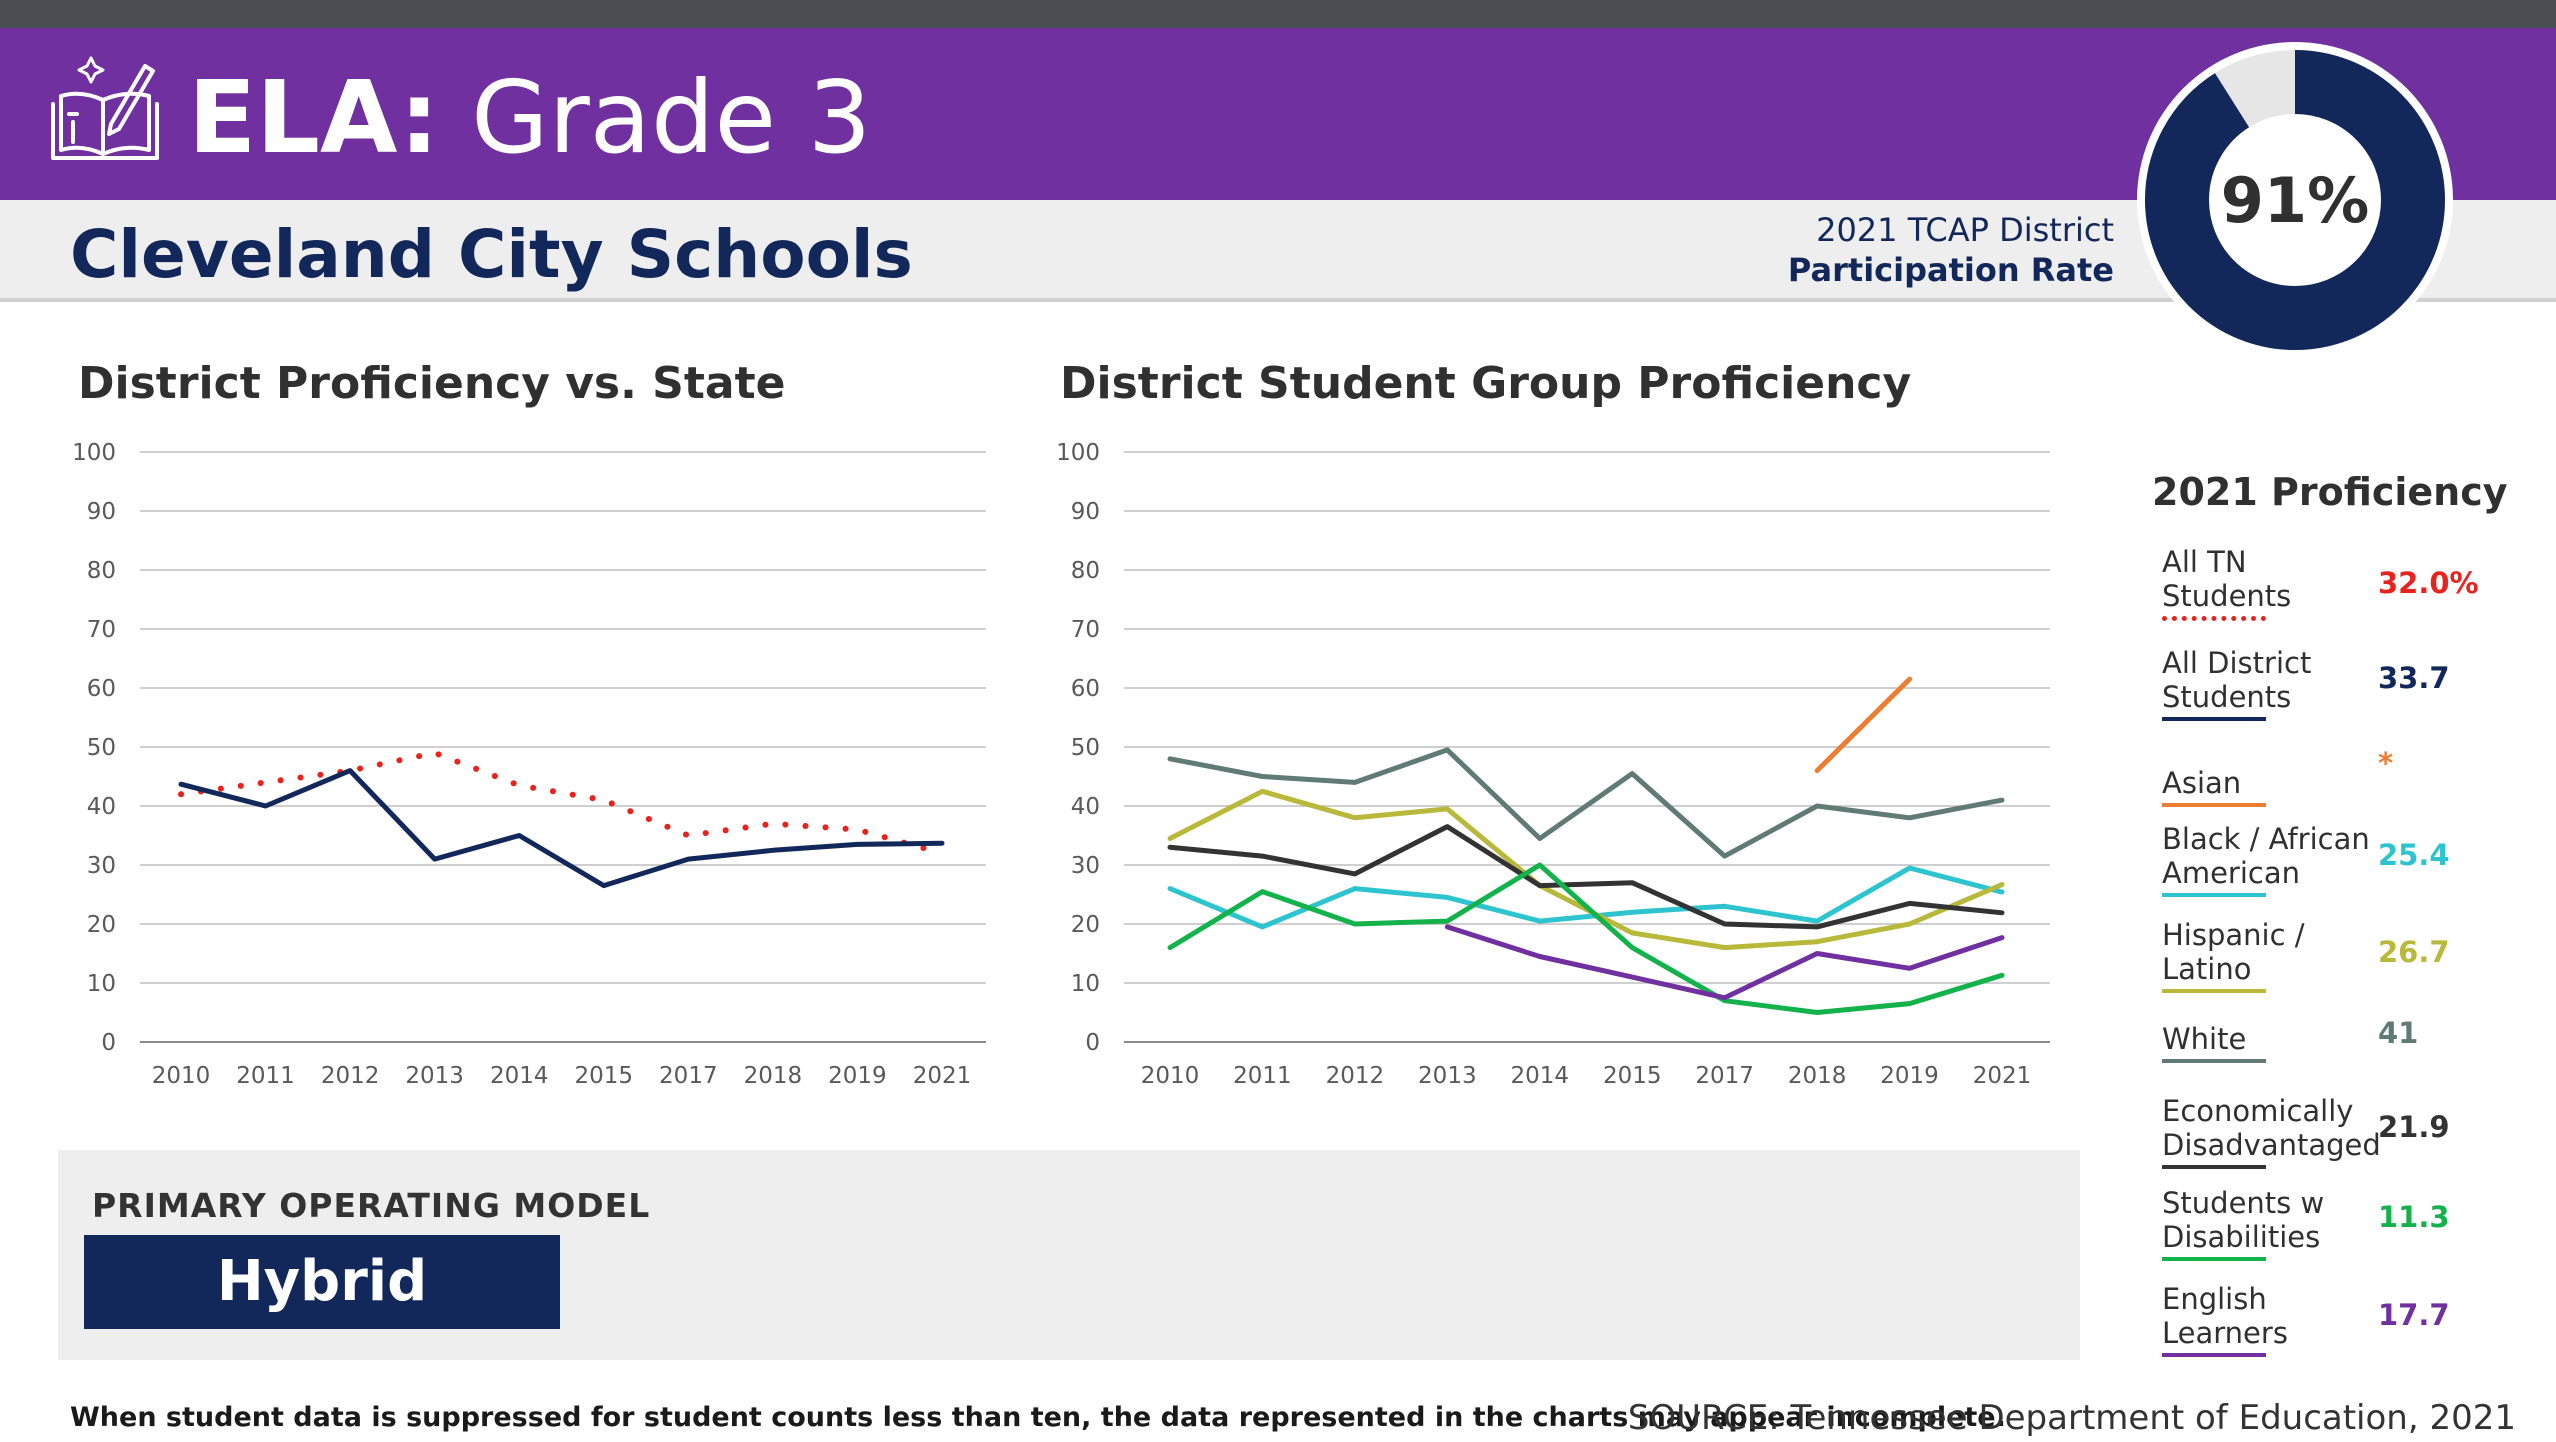  Describe the element at coordinates (2237, 680) in the screenshot. I see `legend-item-label: All District Students` at that location.